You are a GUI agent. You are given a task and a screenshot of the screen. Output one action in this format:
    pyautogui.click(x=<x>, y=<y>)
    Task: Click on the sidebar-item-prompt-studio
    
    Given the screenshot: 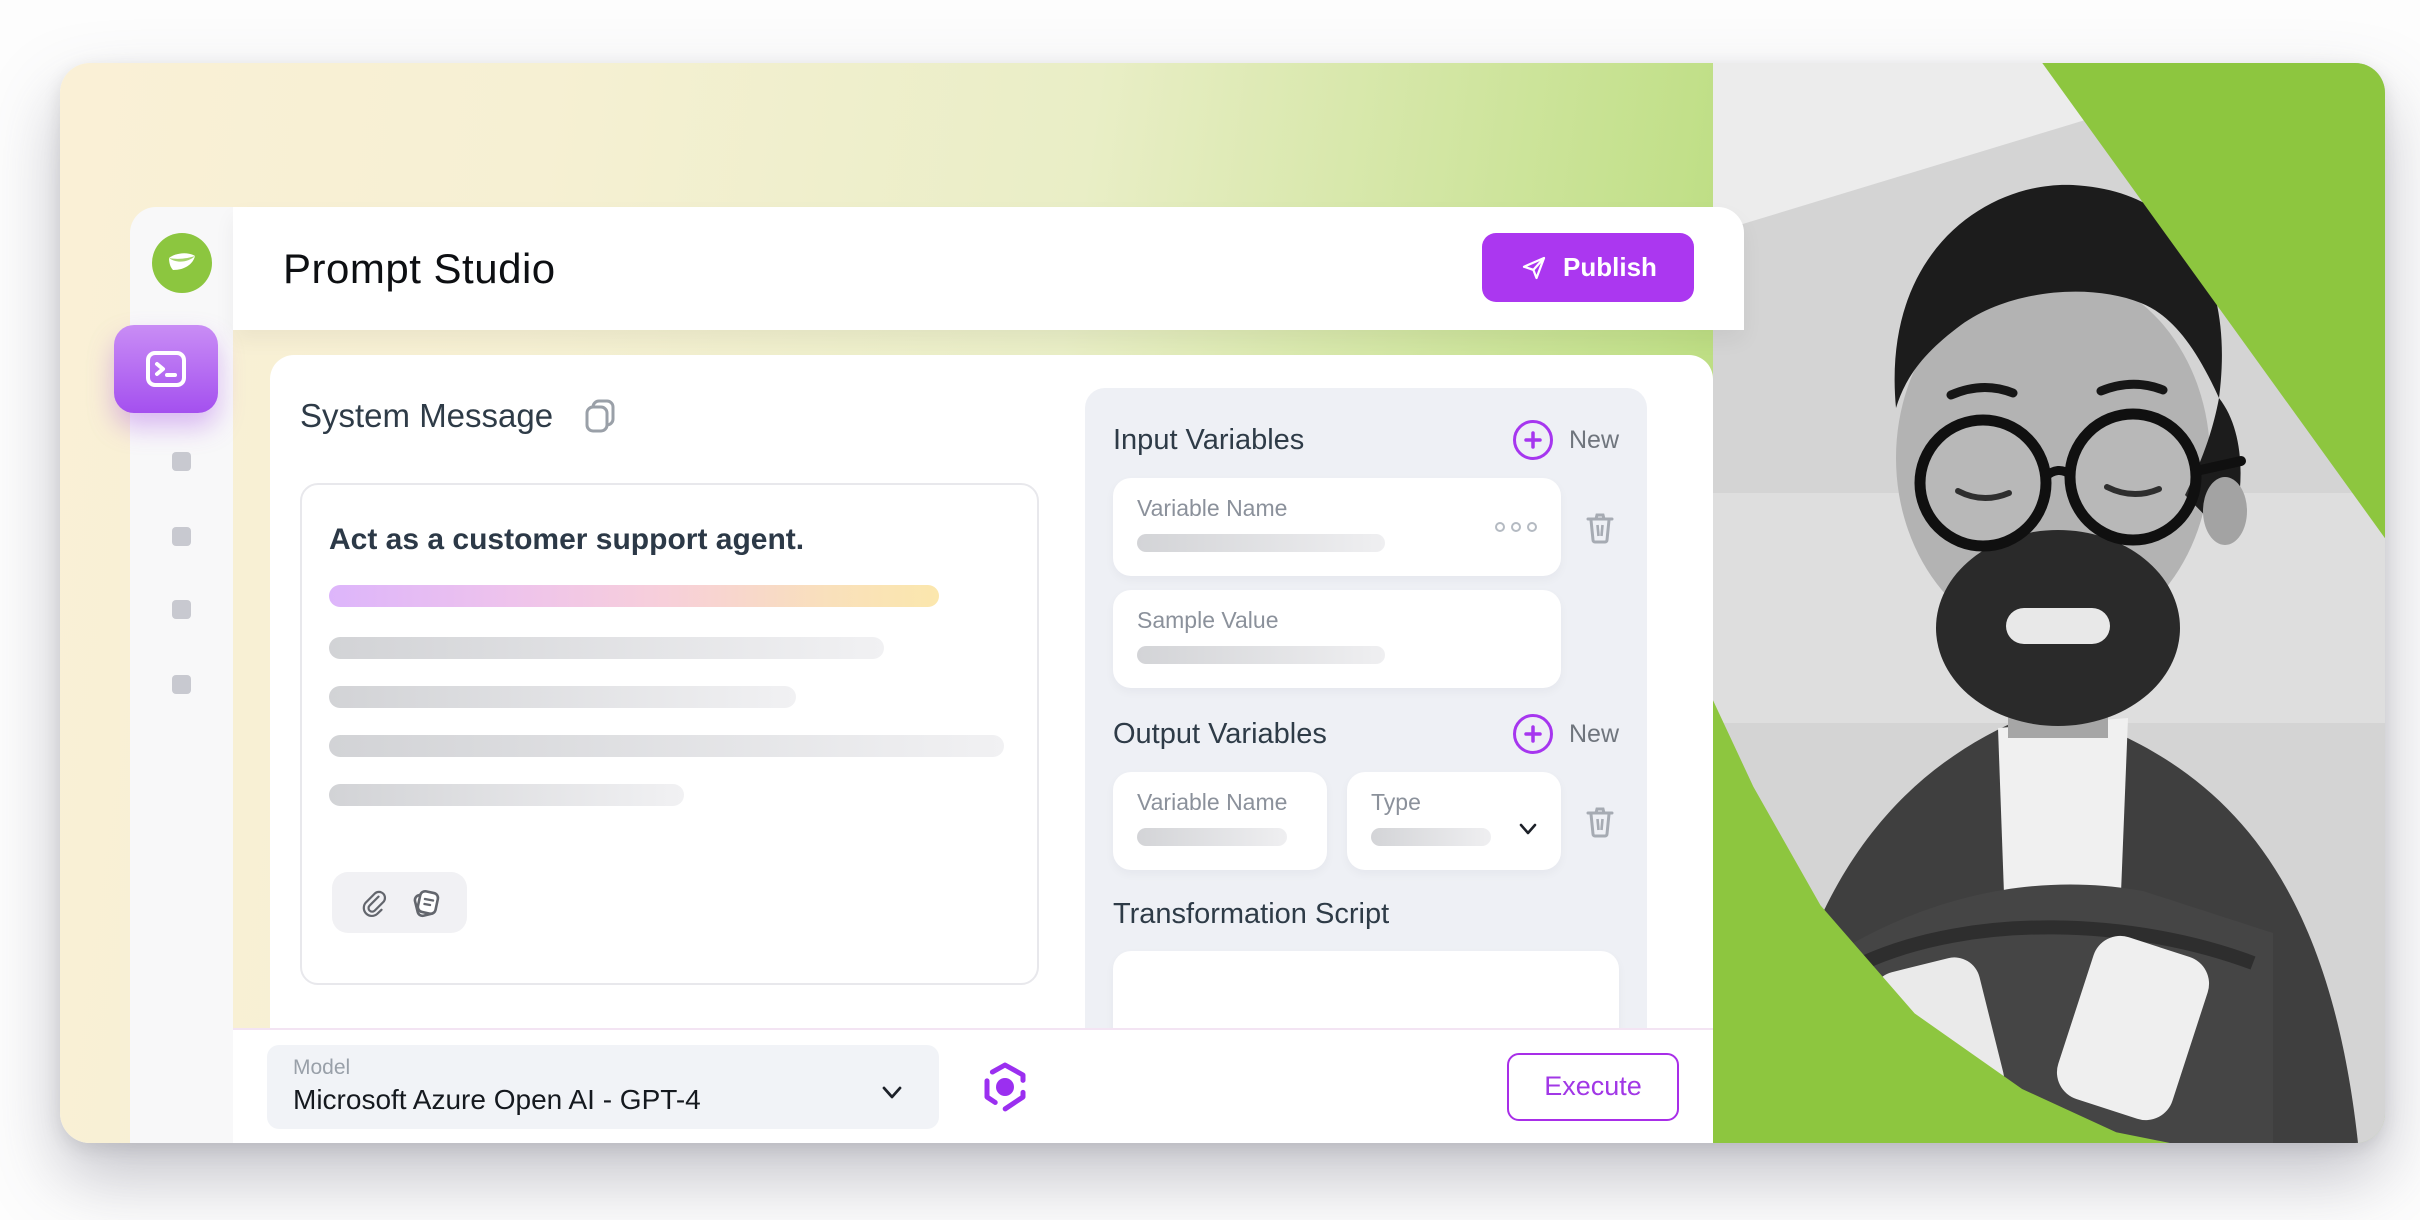 What is the action you would take?
    pyautogui.click(x=166, y=369)
    